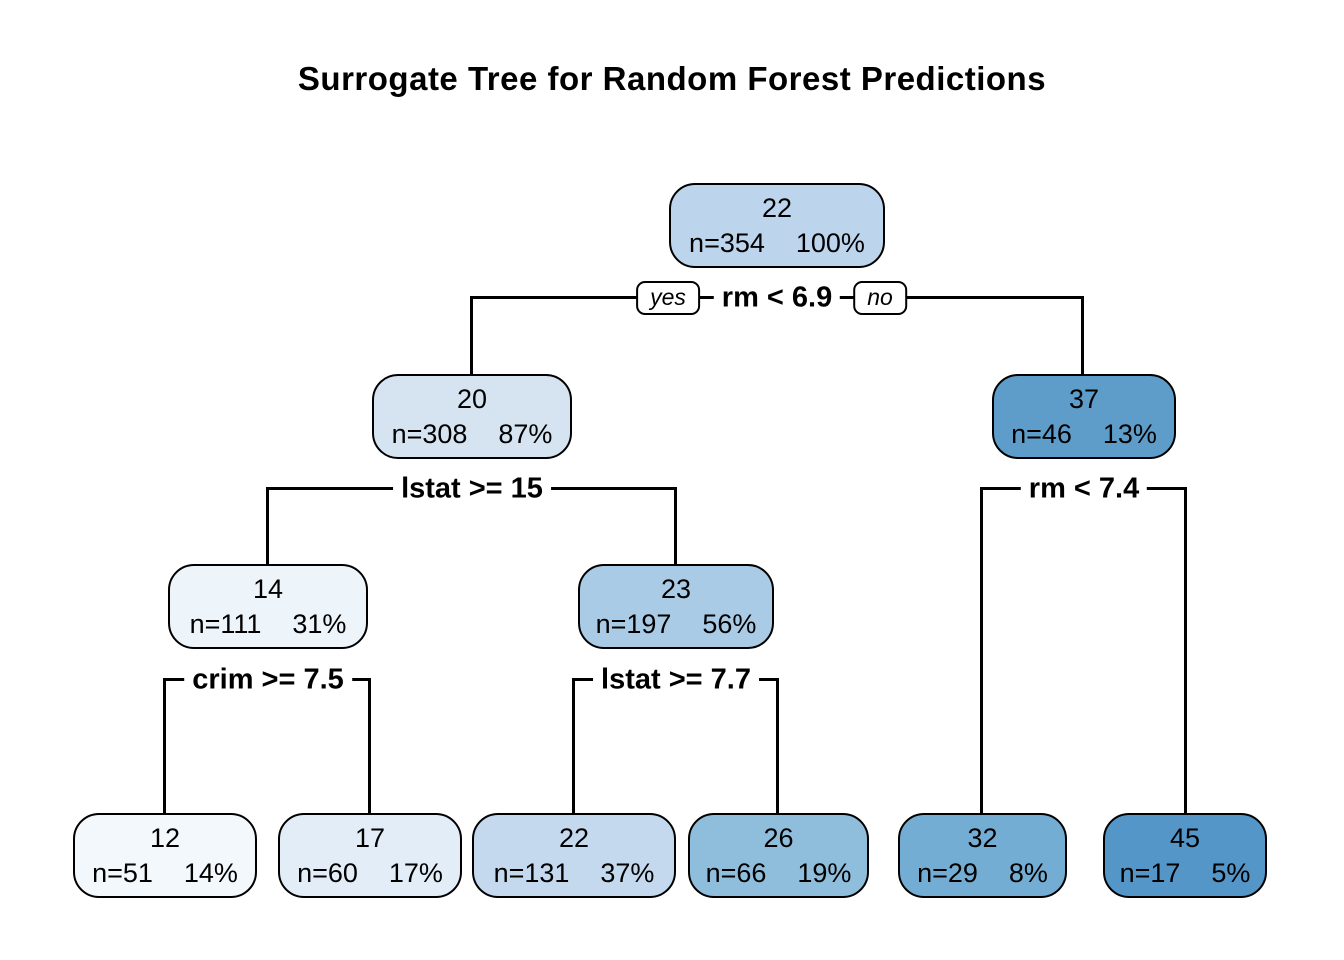 The height and width of the screenshot is (960, 1344). Describe the element at coordinates (574, 837) in the screenshot. I see `leaf-22-value: 22` at that location.